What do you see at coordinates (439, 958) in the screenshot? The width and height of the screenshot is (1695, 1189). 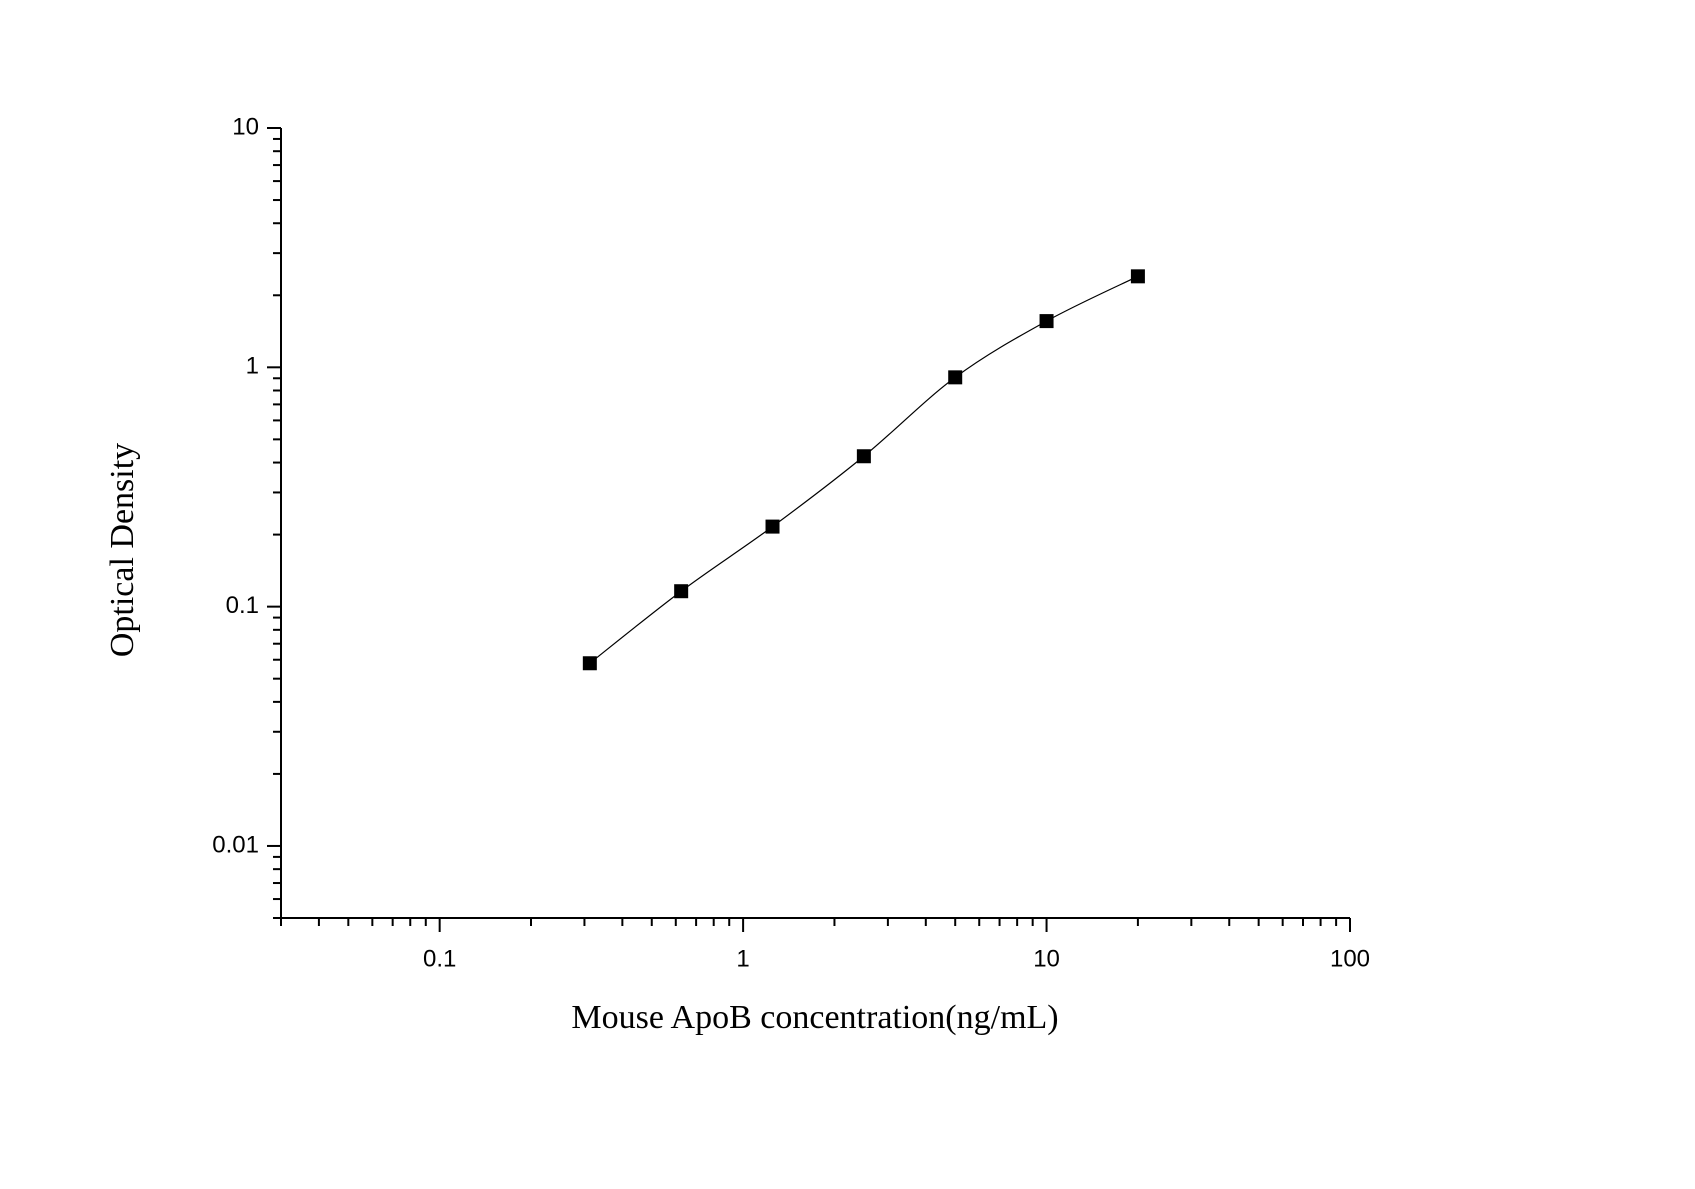 I see `x-tick-label: 0.1` at bounding box center [439, 958].